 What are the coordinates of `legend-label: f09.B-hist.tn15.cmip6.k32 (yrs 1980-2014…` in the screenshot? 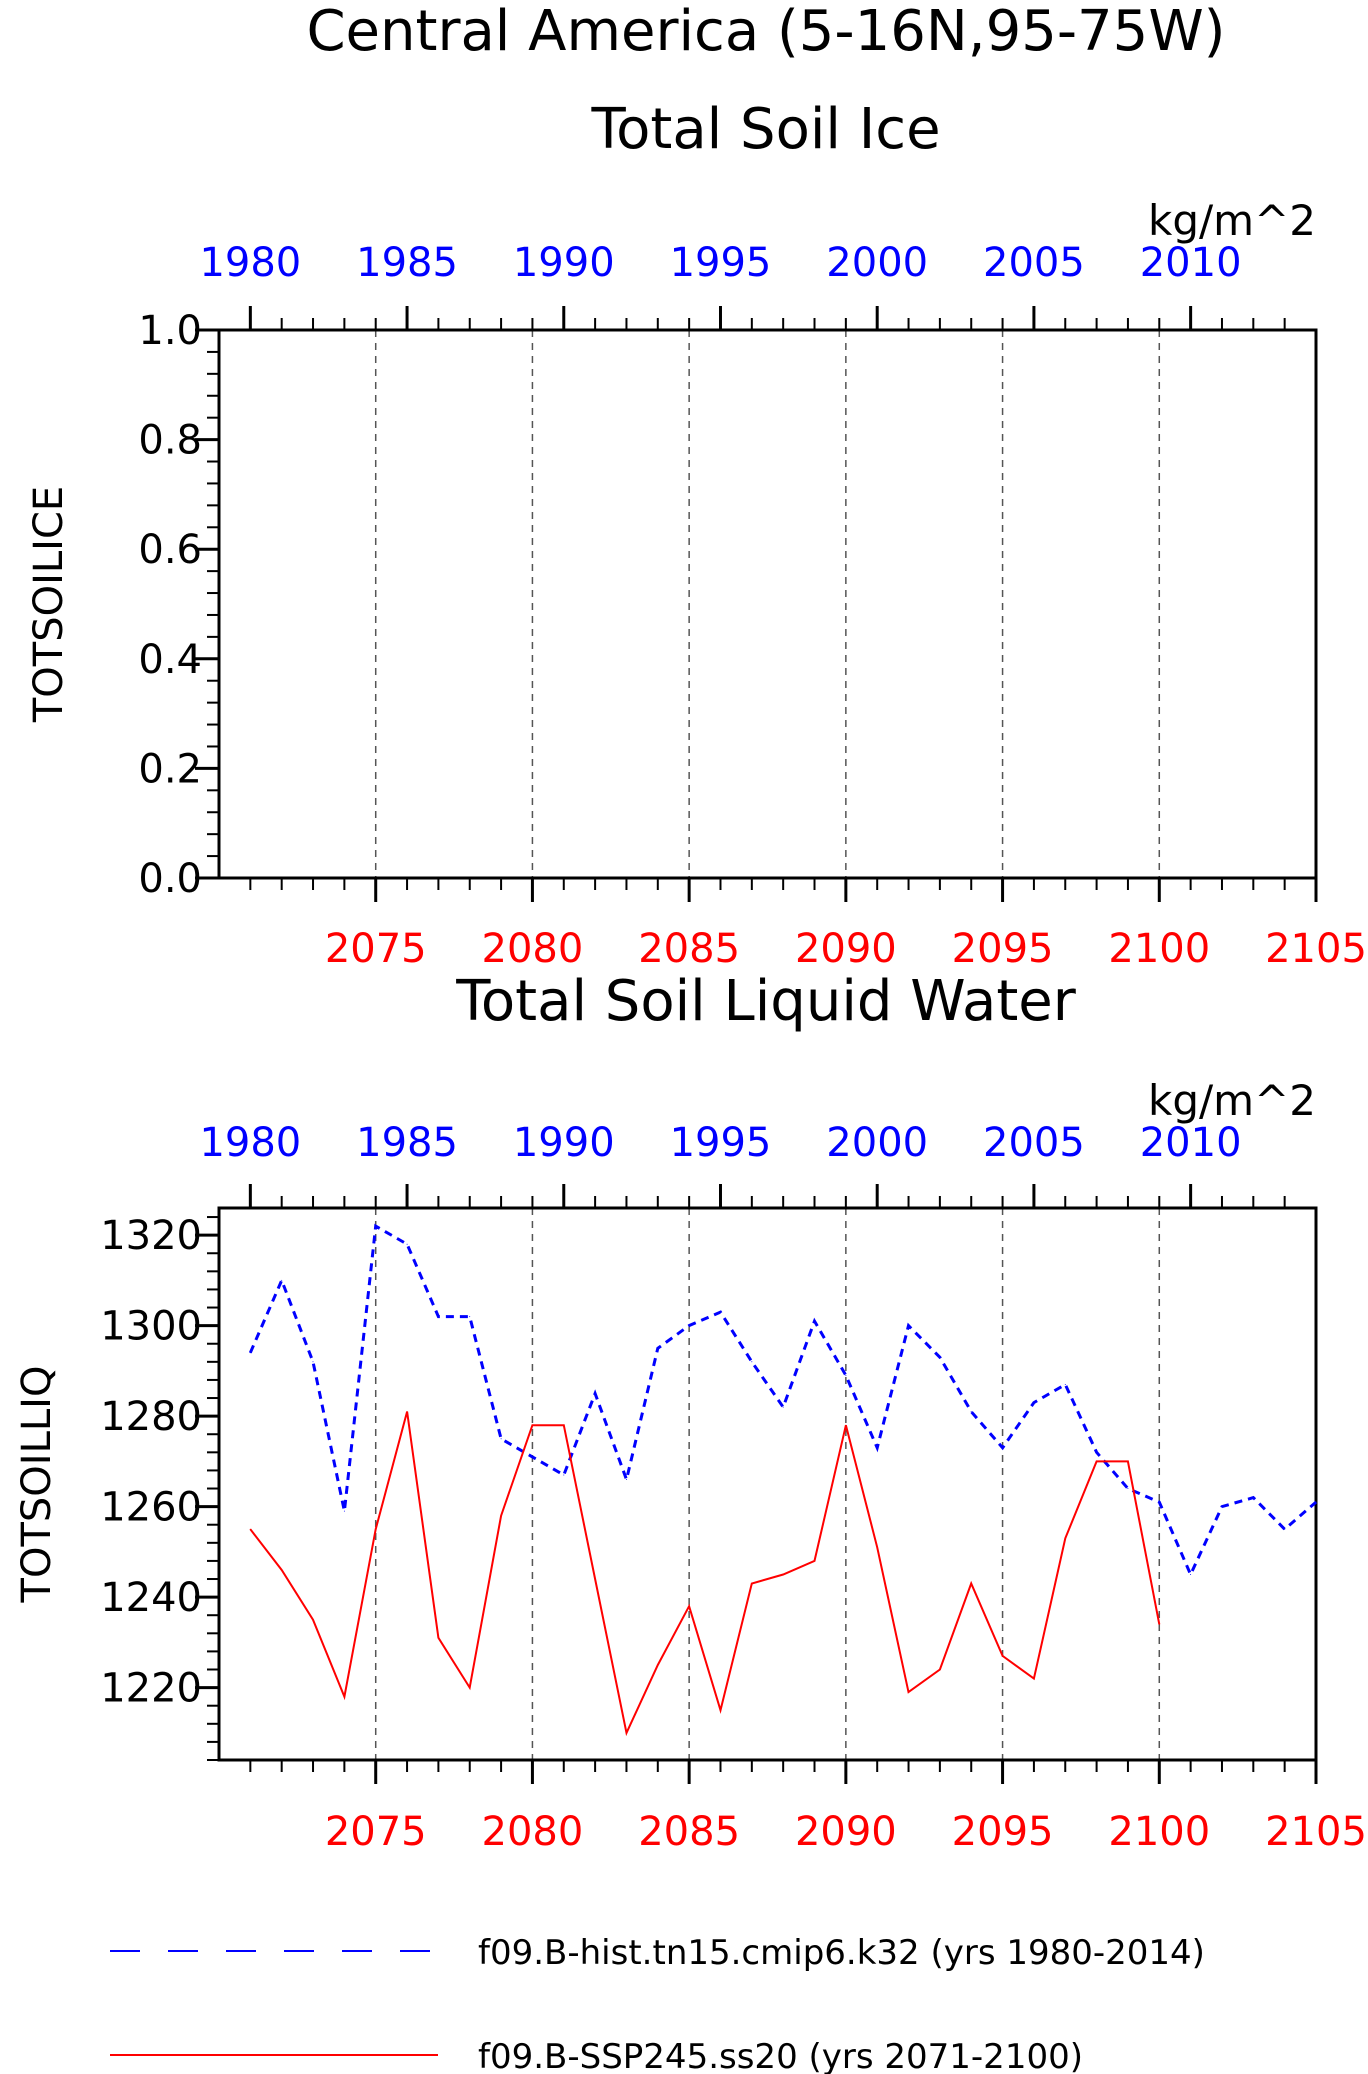 It's located at (841, 1953).